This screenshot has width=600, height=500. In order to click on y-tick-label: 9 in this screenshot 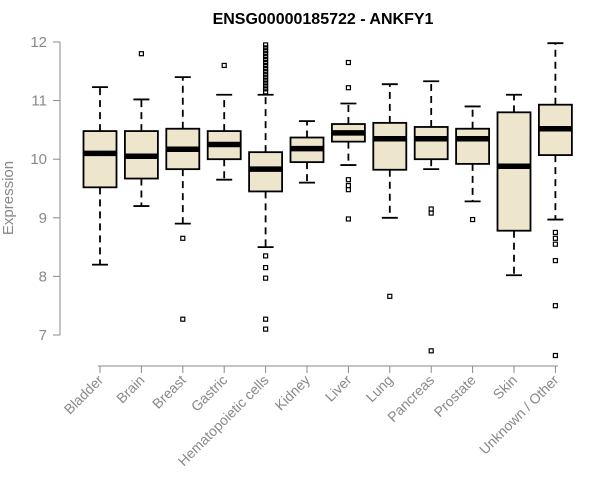, I will do `click(43, 218)`.